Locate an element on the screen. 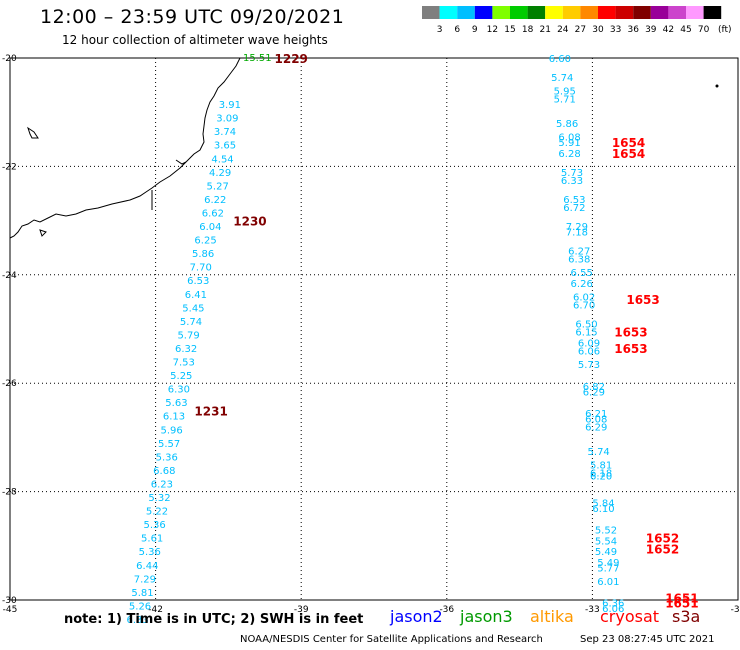  swh-value: 5.71 is located at coordinates (565, 100).